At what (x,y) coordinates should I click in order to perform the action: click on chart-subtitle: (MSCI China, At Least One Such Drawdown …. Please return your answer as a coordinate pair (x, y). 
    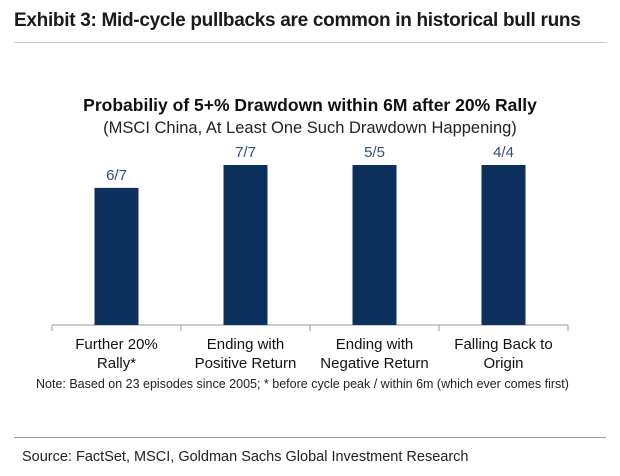
    Looking at the image, I should click on (310, 128).